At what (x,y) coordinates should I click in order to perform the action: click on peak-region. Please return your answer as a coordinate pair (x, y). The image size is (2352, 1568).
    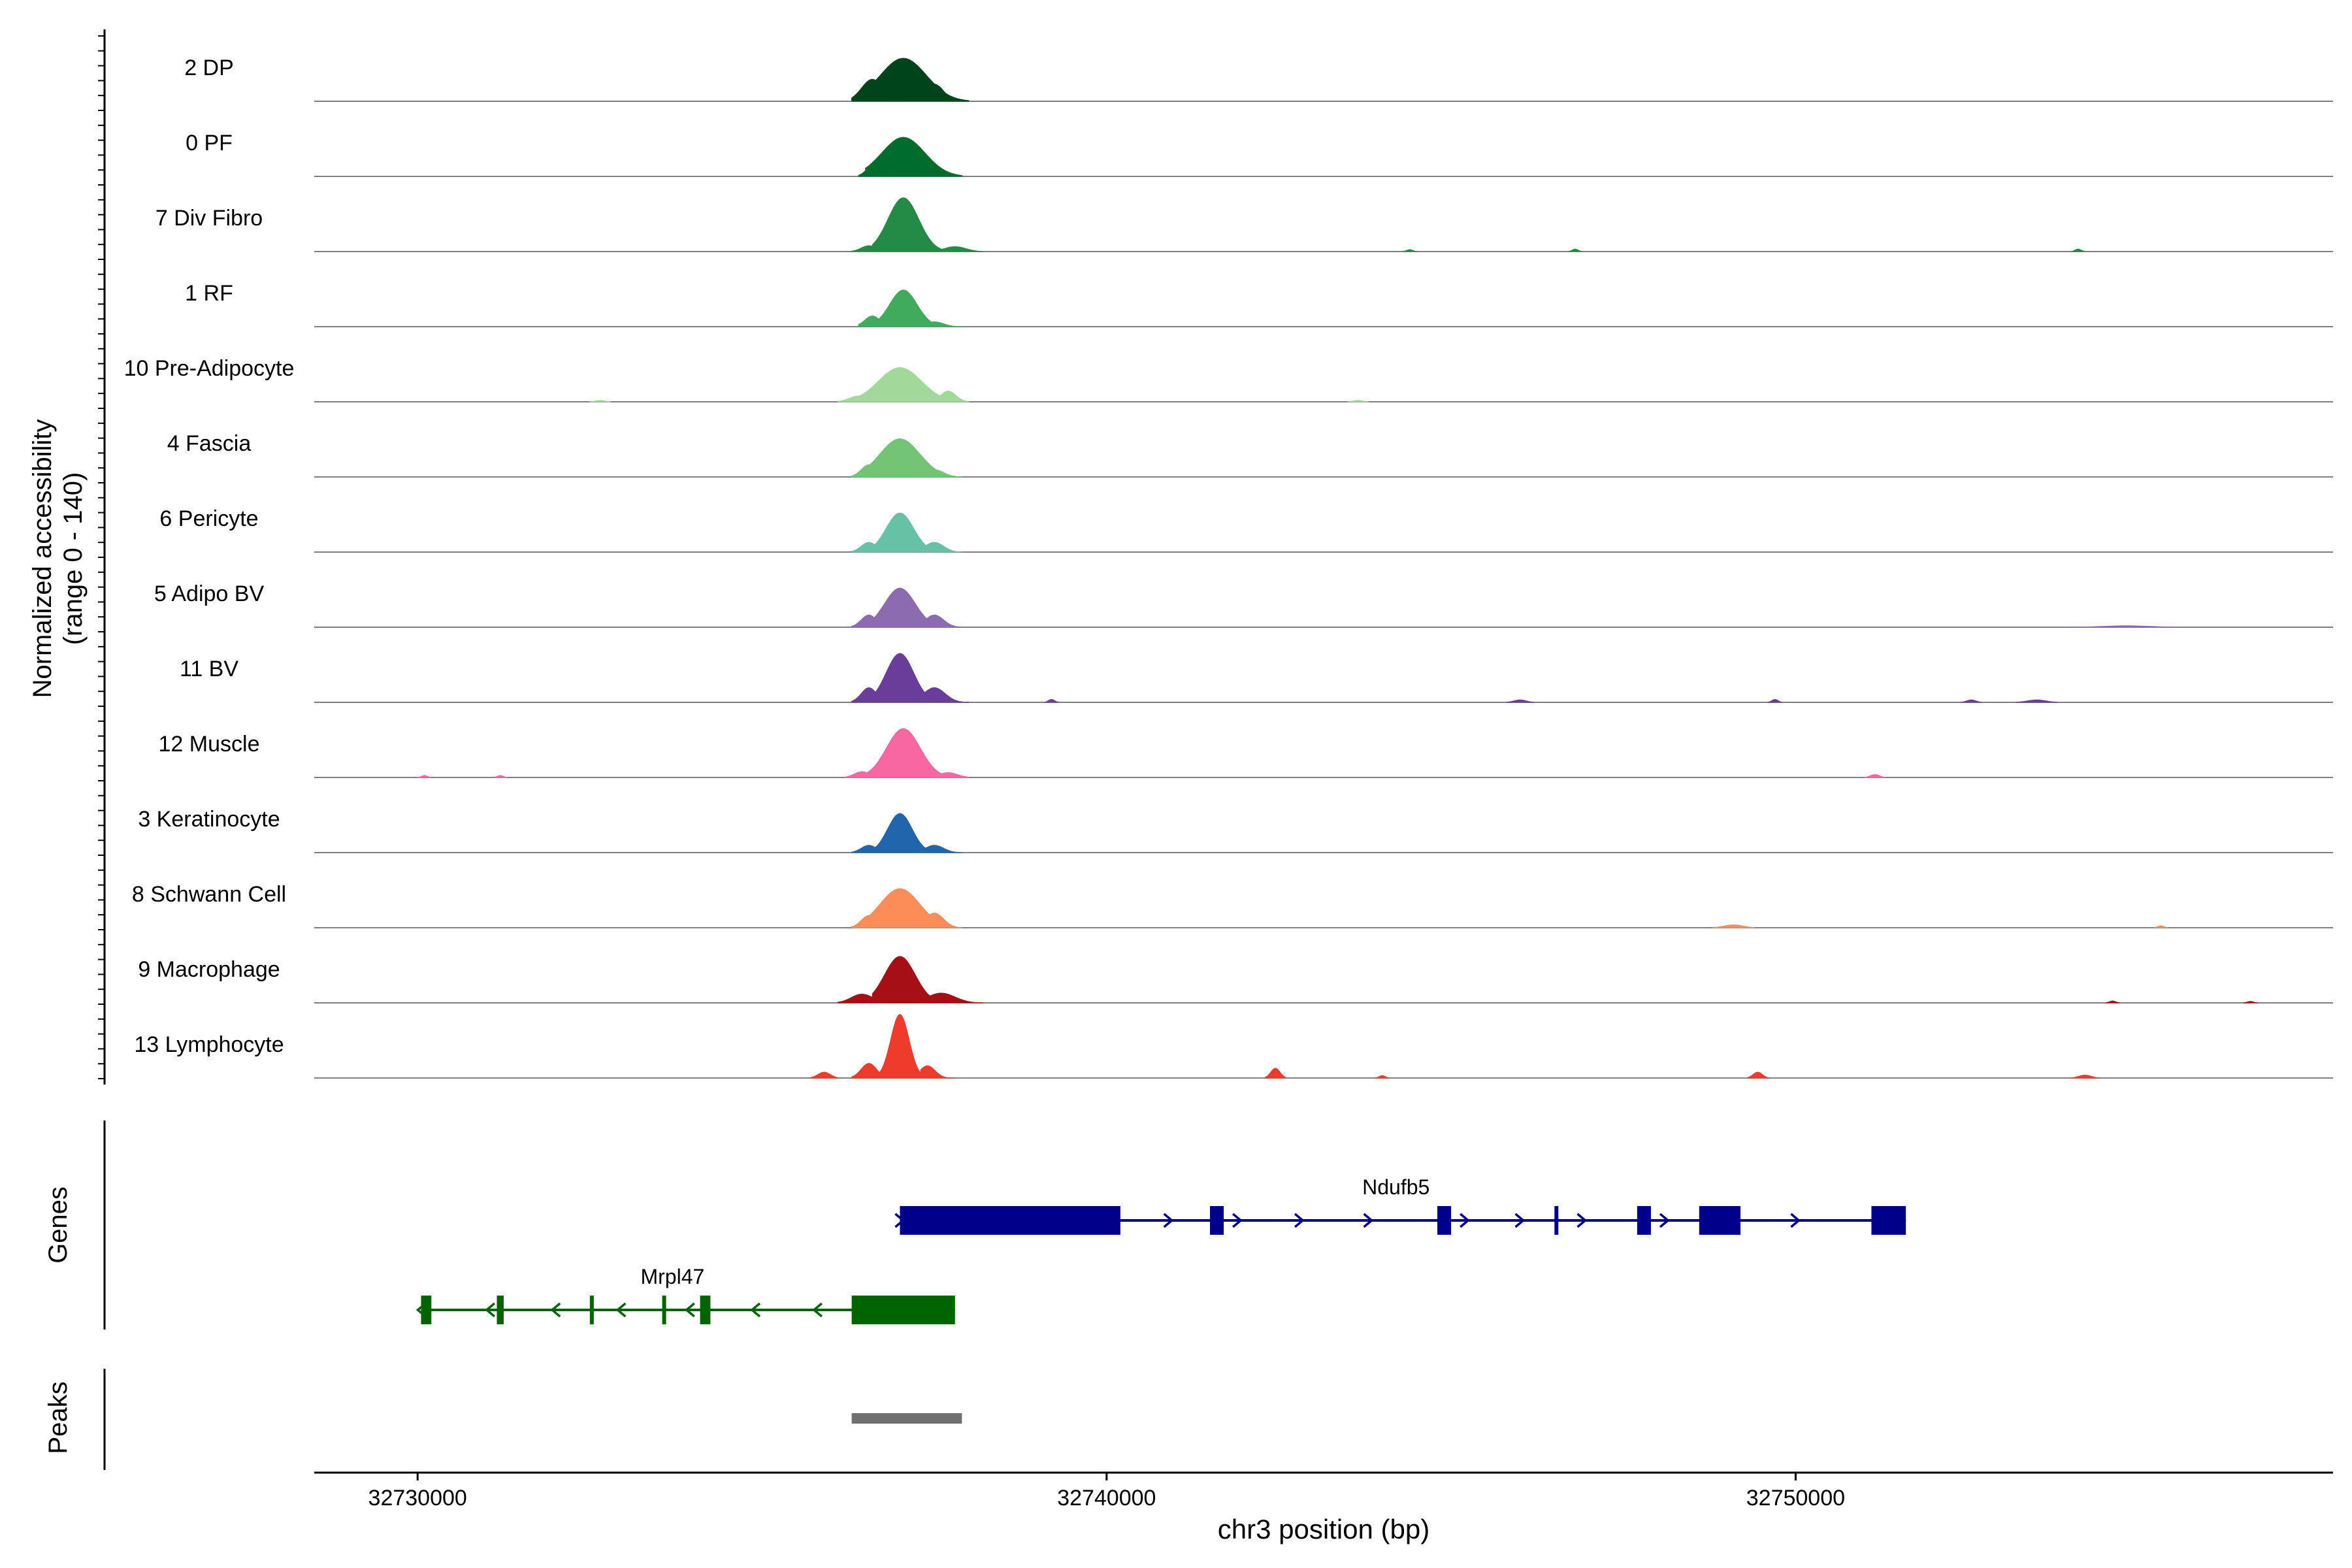
    Looking at the image, I should click on (906, 1418).